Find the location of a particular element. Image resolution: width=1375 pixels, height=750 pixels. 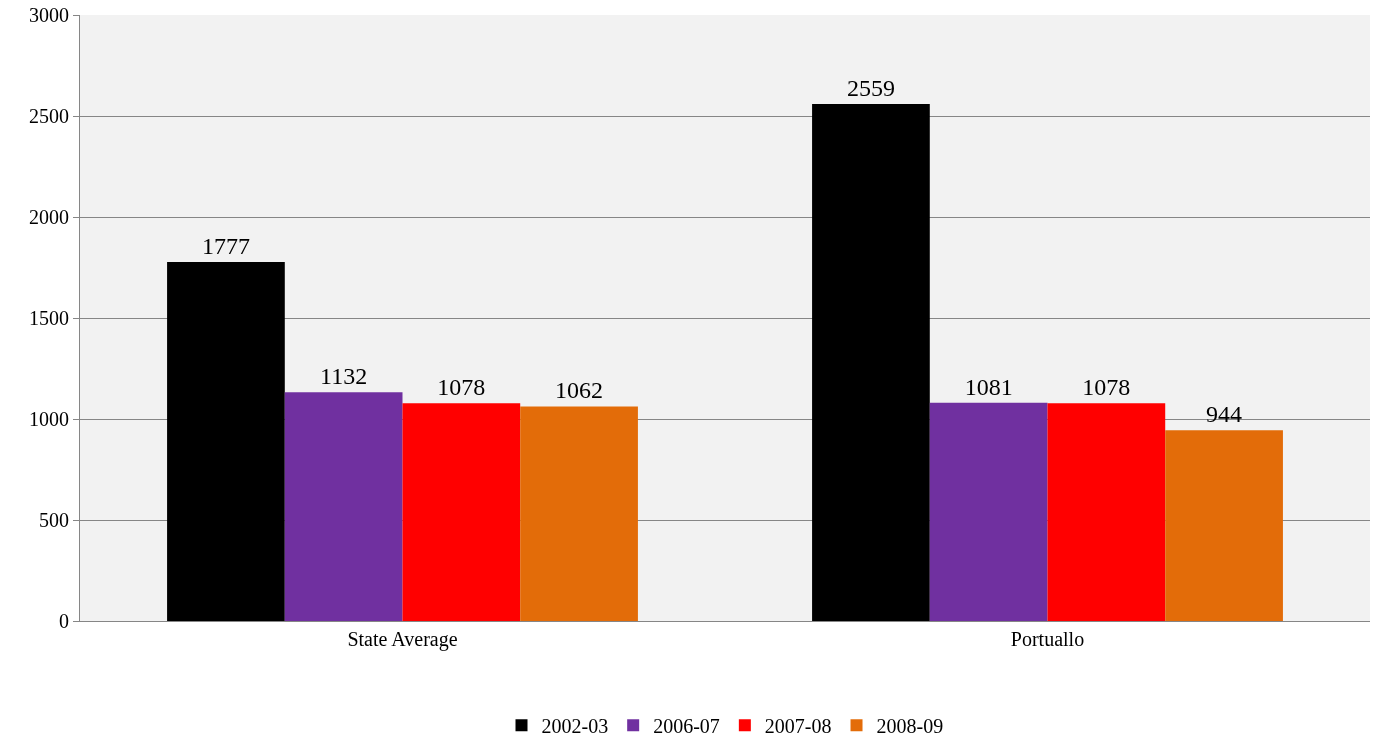

y-tick-label: 1000 is located at coordinates (49, 419).